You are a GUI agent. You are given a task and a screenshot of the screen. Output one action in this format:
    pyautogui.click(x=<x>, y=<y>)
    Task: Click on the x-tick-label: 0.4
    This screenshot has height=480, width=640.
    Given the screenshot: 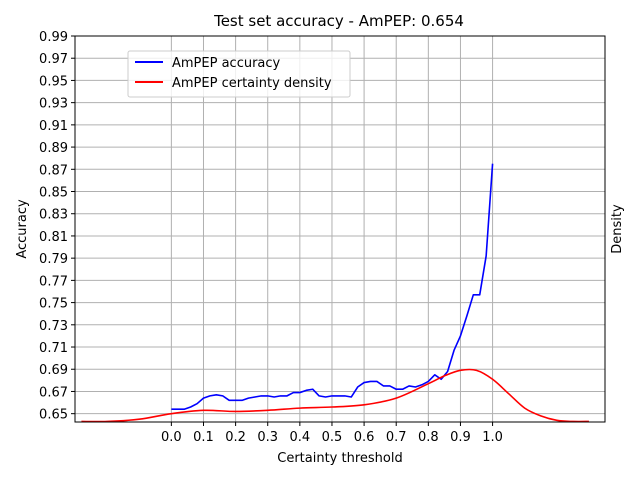 What is the action you would take?
    pyautogui.click(x=300, y=437)
    